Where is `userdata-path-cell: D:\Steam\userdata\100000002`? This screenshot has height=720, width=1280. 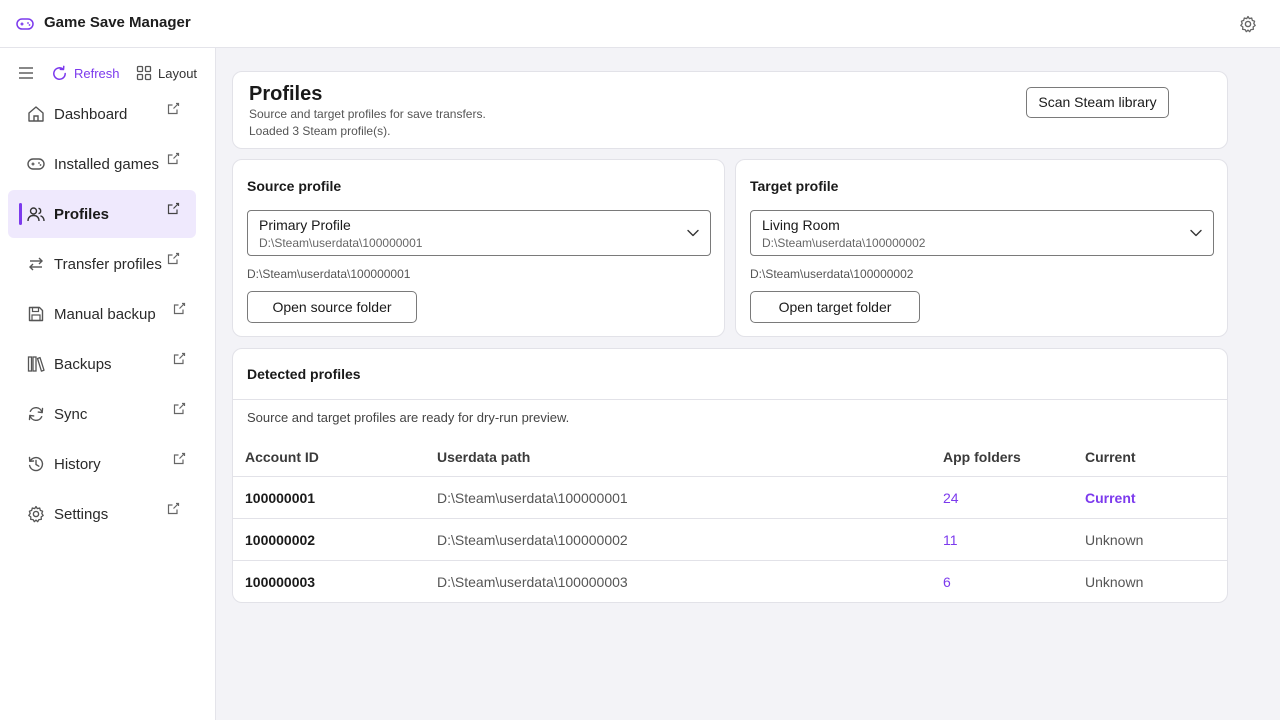 userdata-path-cell: D:\Steam\userdata\100000002 is located at coordinates (532, 540).